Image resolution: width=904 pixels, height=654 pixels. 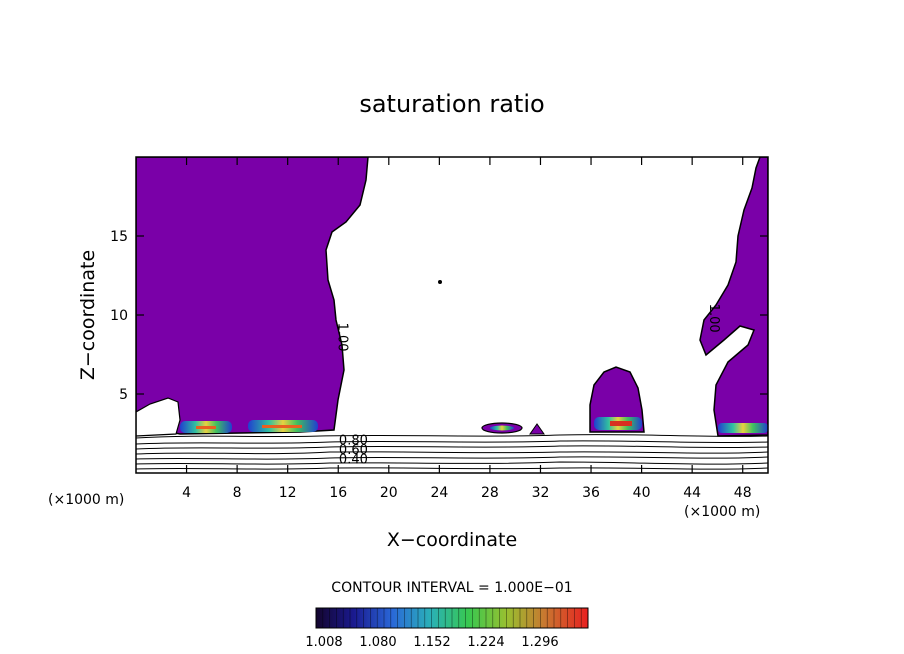 I want to click on colorbar-tick-label: 1.152, so click(x=431, y=642).